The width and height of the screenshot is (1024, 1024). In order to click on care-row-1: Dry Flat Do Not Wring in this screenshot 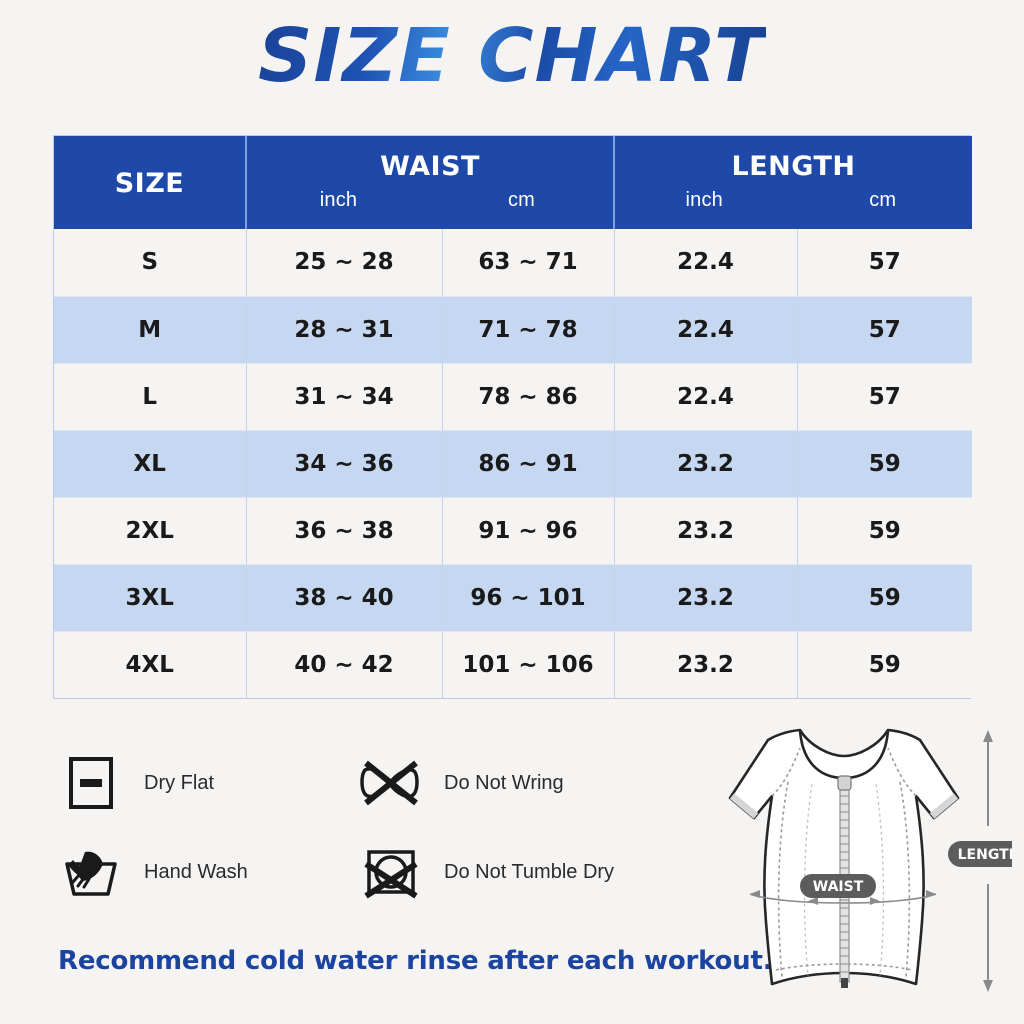, I will do `click(370, 783)`.